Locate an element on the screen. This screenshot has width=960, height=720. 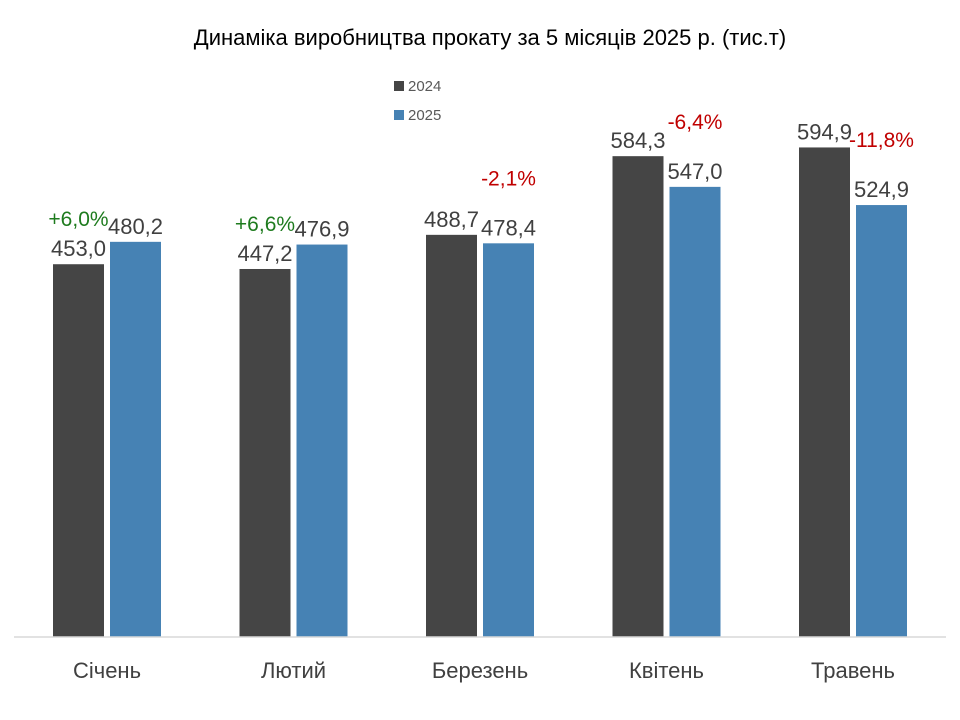
value-label-2025-1: 480,2 is located at coordinates (135, 226).